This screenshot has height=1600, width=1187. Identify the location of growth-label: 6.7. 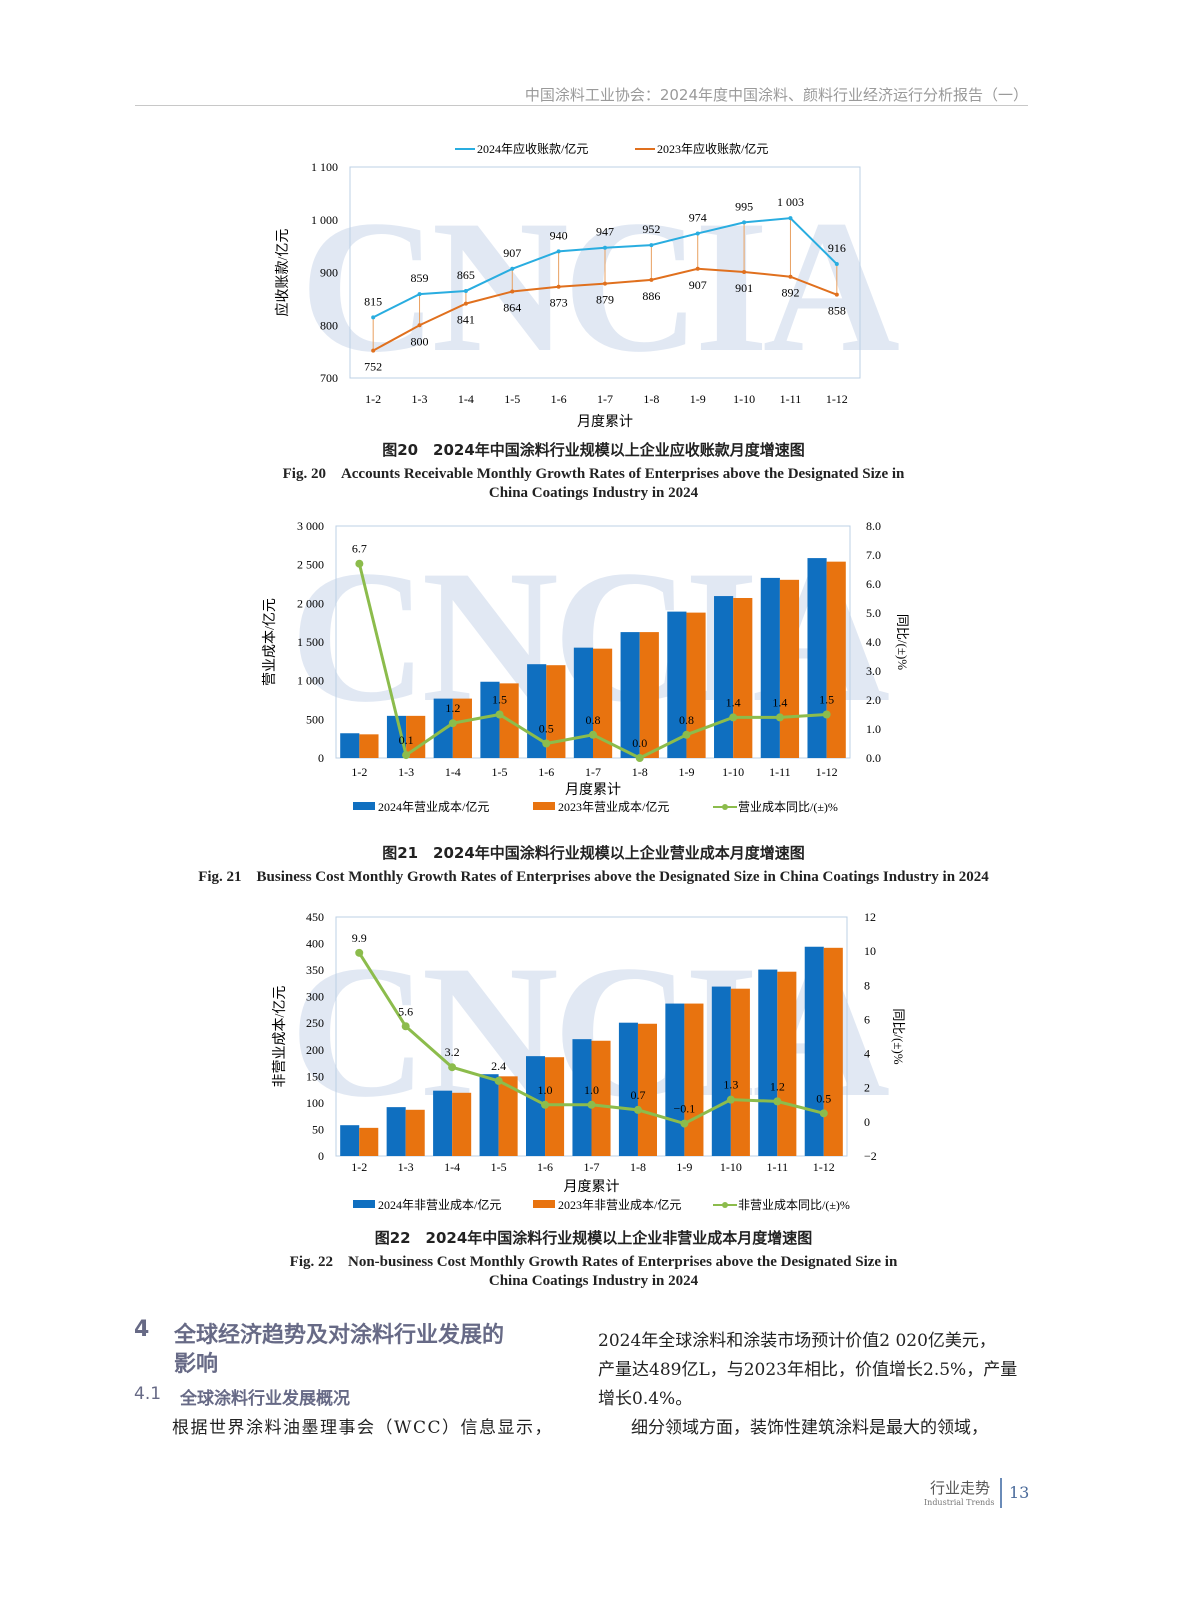
(359, 549).